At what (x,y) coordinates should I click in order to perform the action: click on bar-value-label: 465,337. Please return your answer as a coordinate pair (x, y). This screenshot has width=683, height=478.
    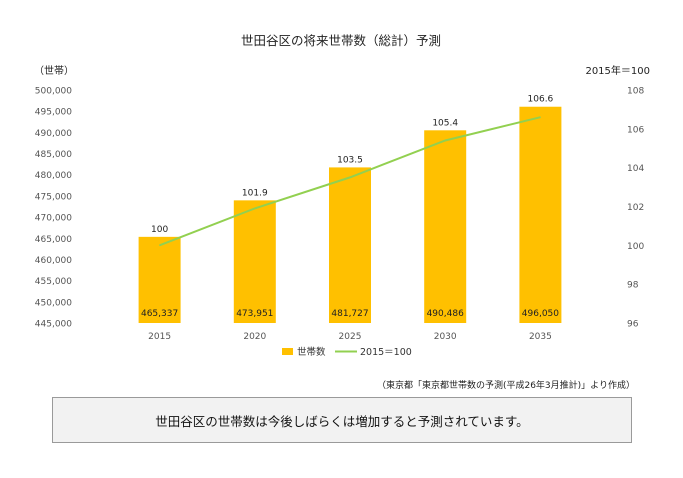
    Looking at the image, I should click on (159, 314).